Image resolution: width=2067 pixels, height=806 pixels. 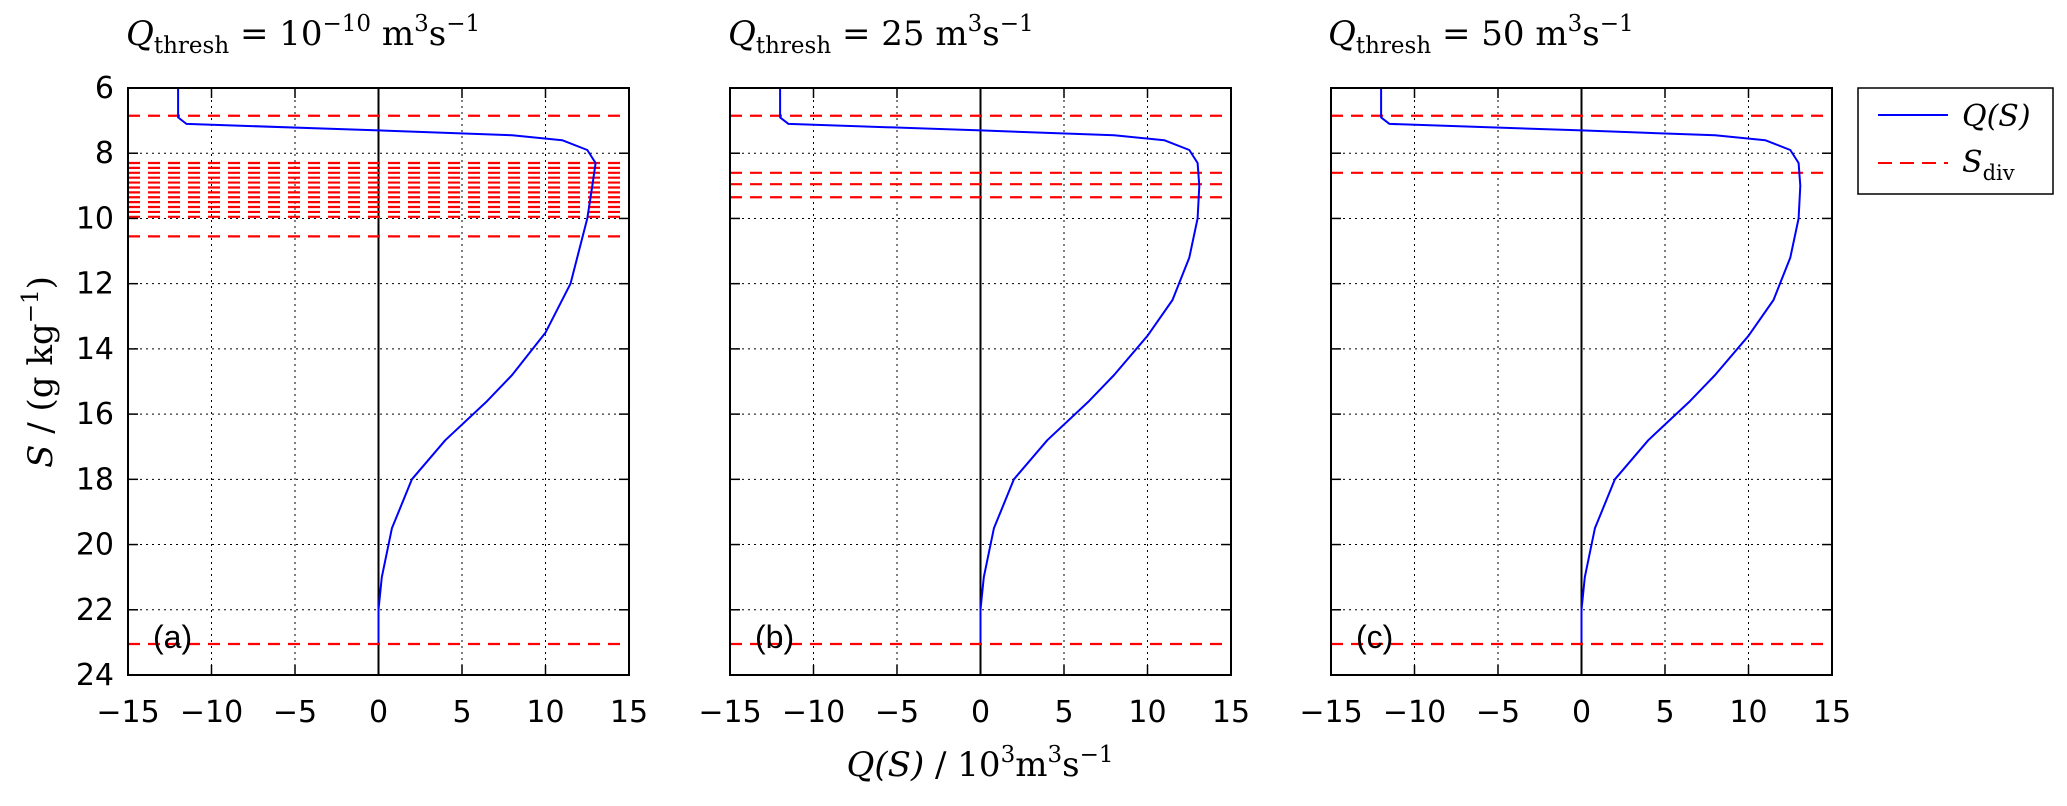 What do you see at coordinates (95, 218) in the screenshot?
I see `y-tick-label-a: 10` at bounding box center [95, 218].